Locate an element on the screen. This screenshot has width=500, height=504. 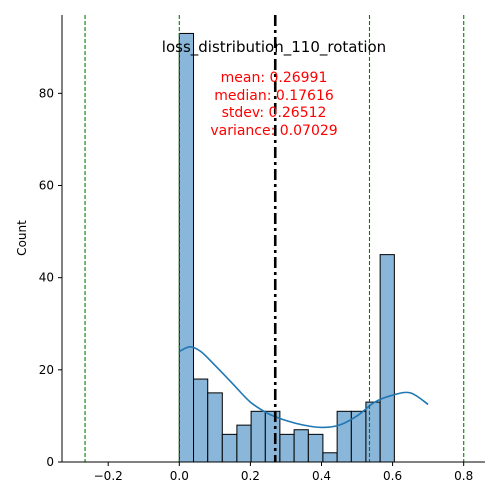
x-tick-label-5: 0.8 is located at coordinates (463, 476).